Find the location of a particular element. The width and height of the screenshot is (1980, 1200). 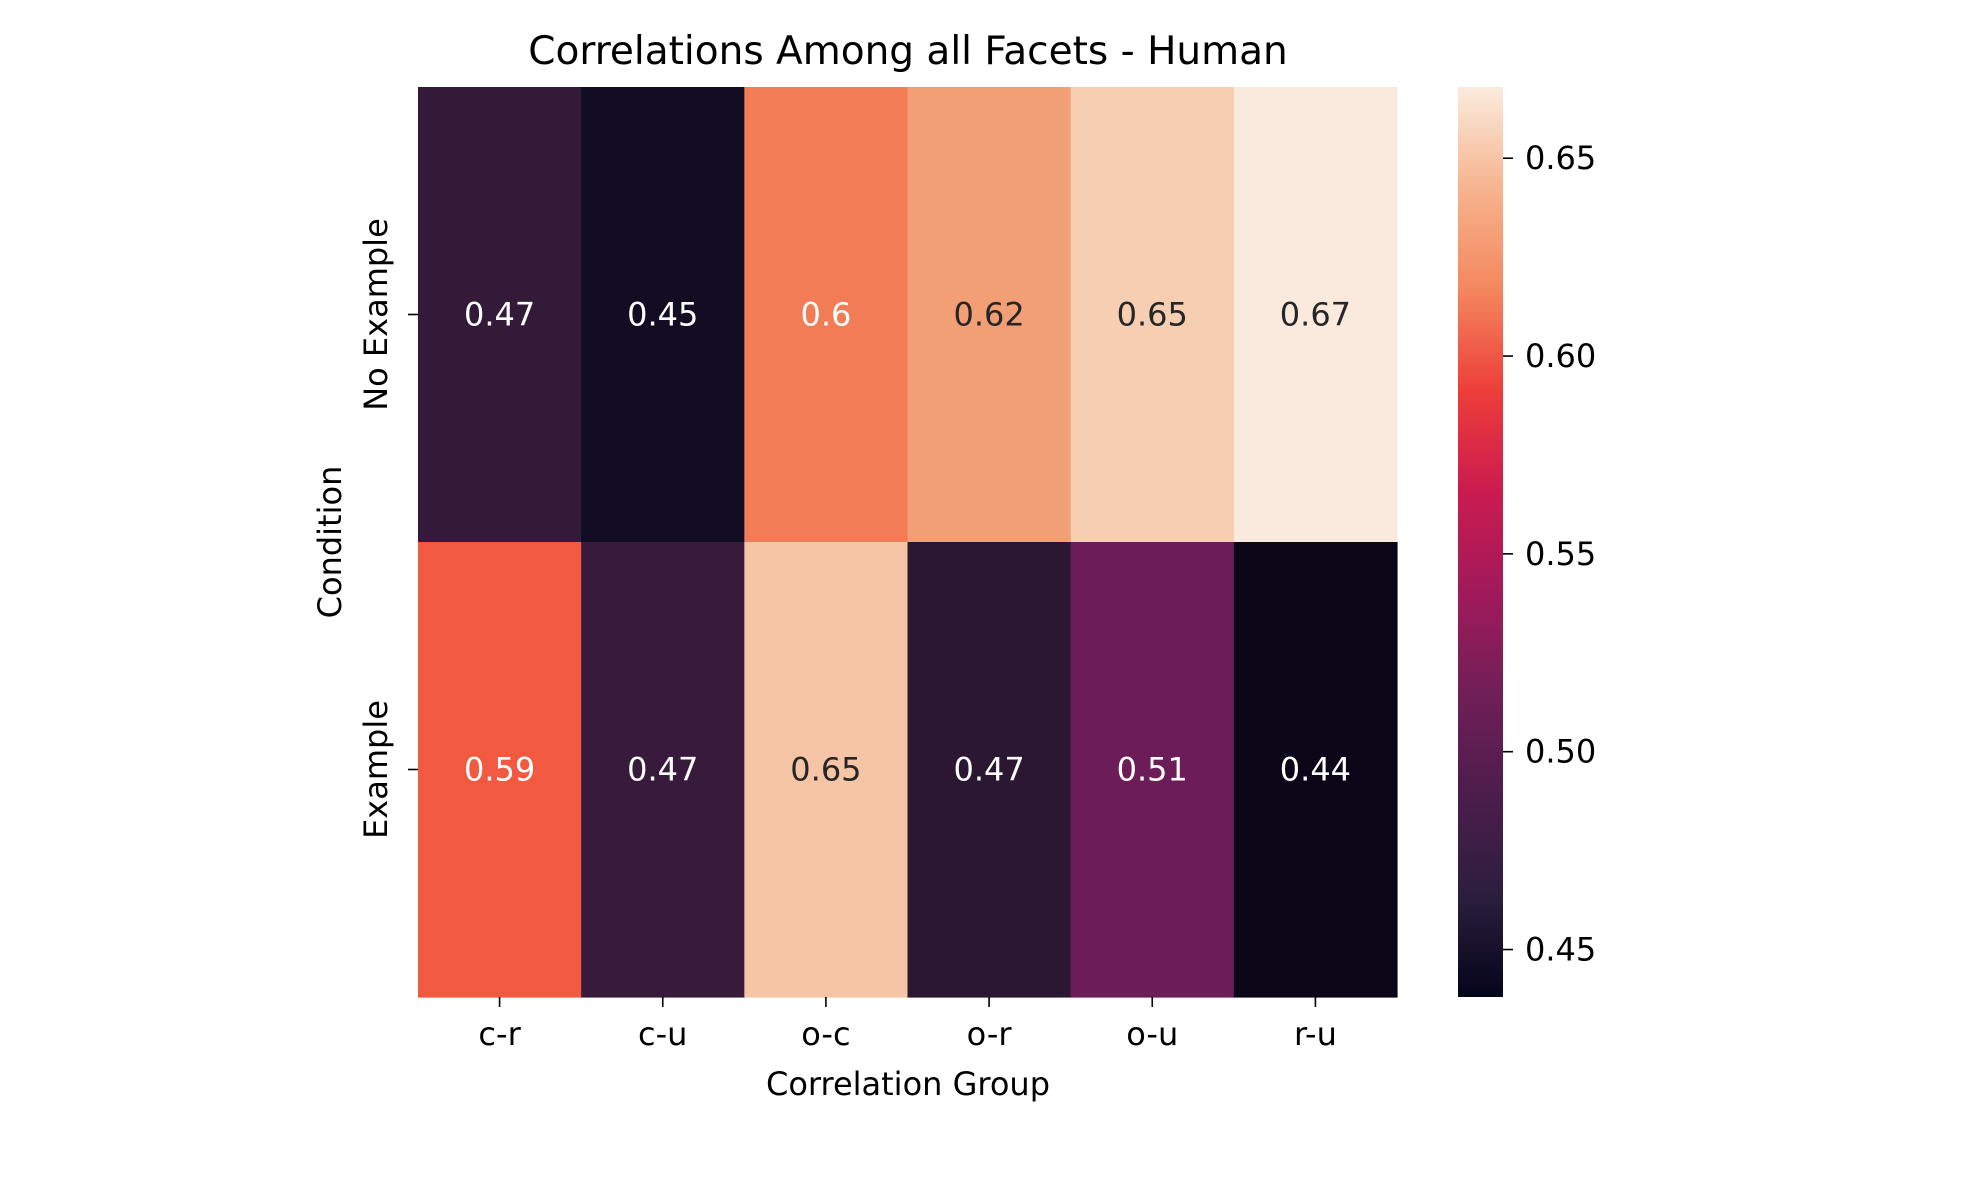

heatmap-cell-o-r-no-example is located at coordinates (989, 315).